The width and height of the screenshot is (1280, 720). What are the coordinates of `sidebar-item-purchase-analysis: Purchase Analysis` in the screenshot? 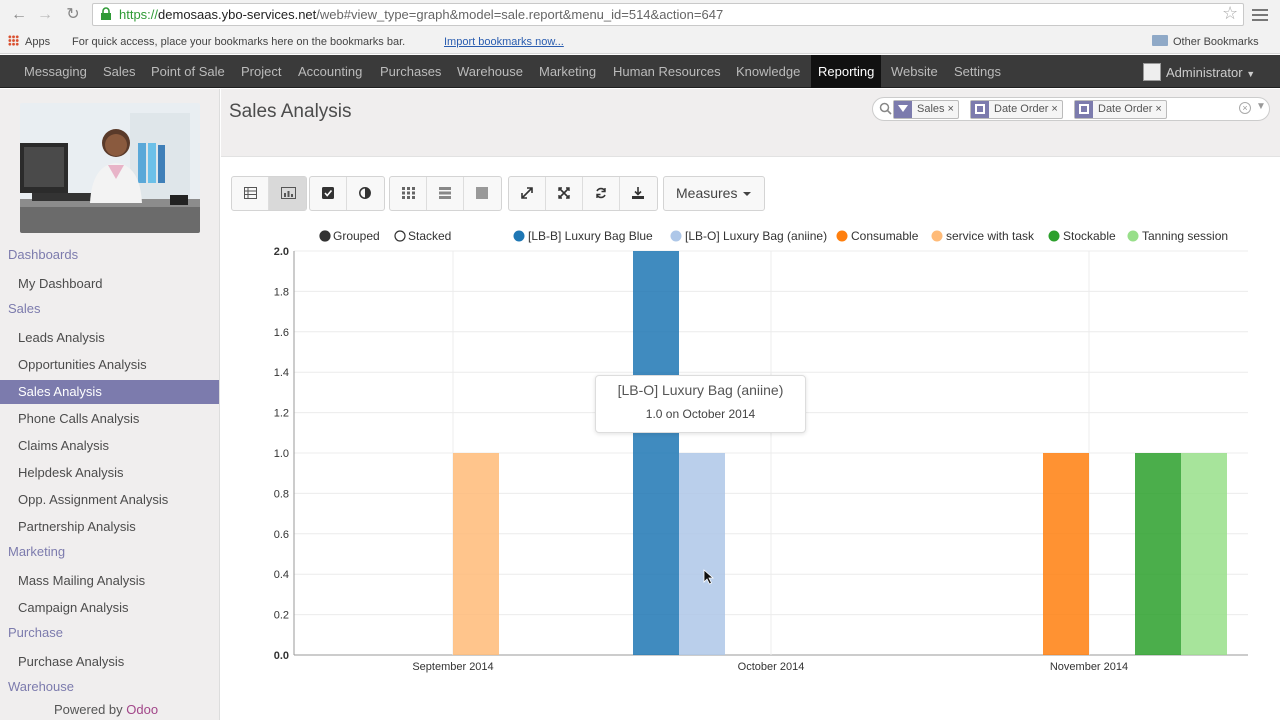 It's located at (71, 661).